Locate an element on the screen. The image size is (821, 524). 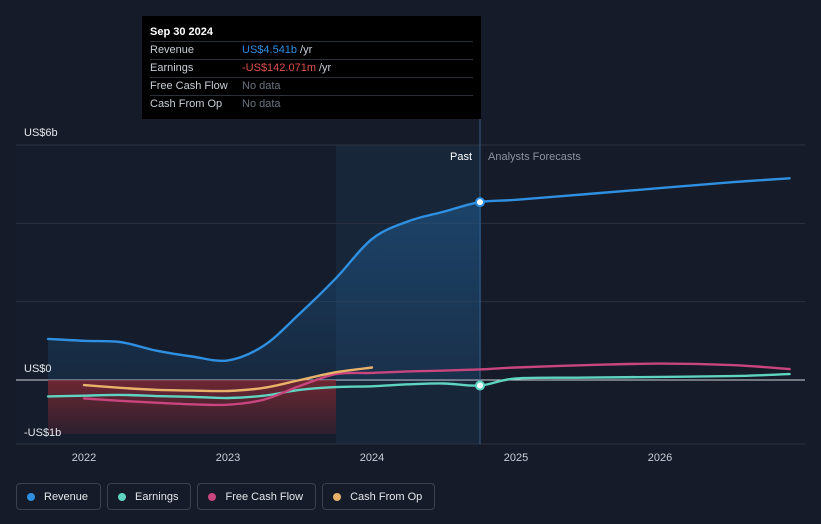
legend-item-earnings: Earnings is located at coordinates (149, 496).